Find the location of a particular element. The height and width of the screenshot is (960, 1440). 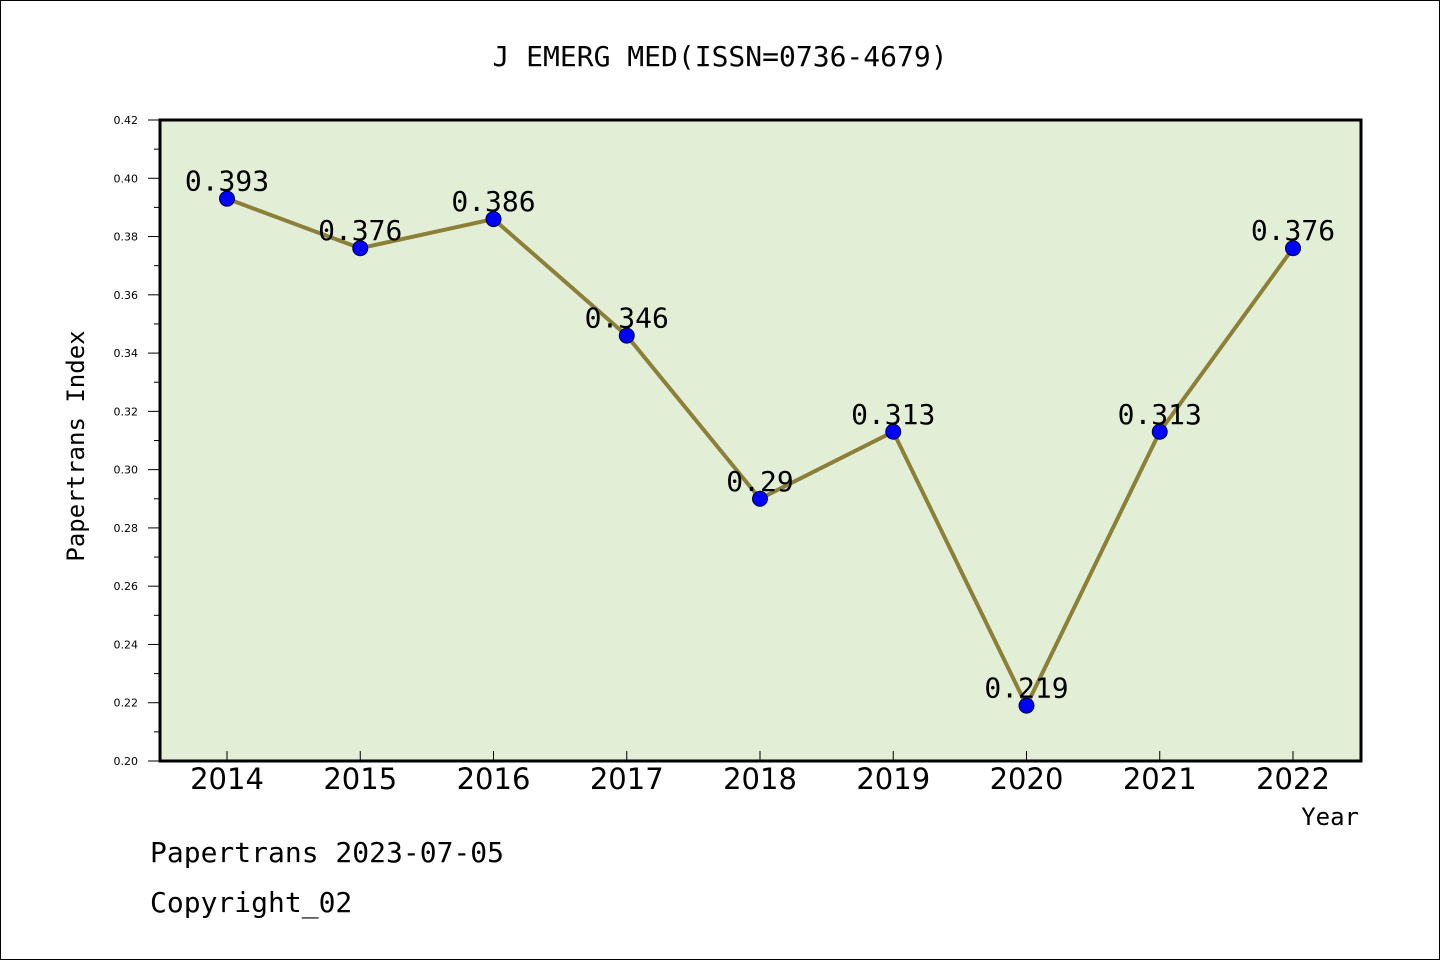

y-tick-label: 0.28 is located at coordinates (126, 528).